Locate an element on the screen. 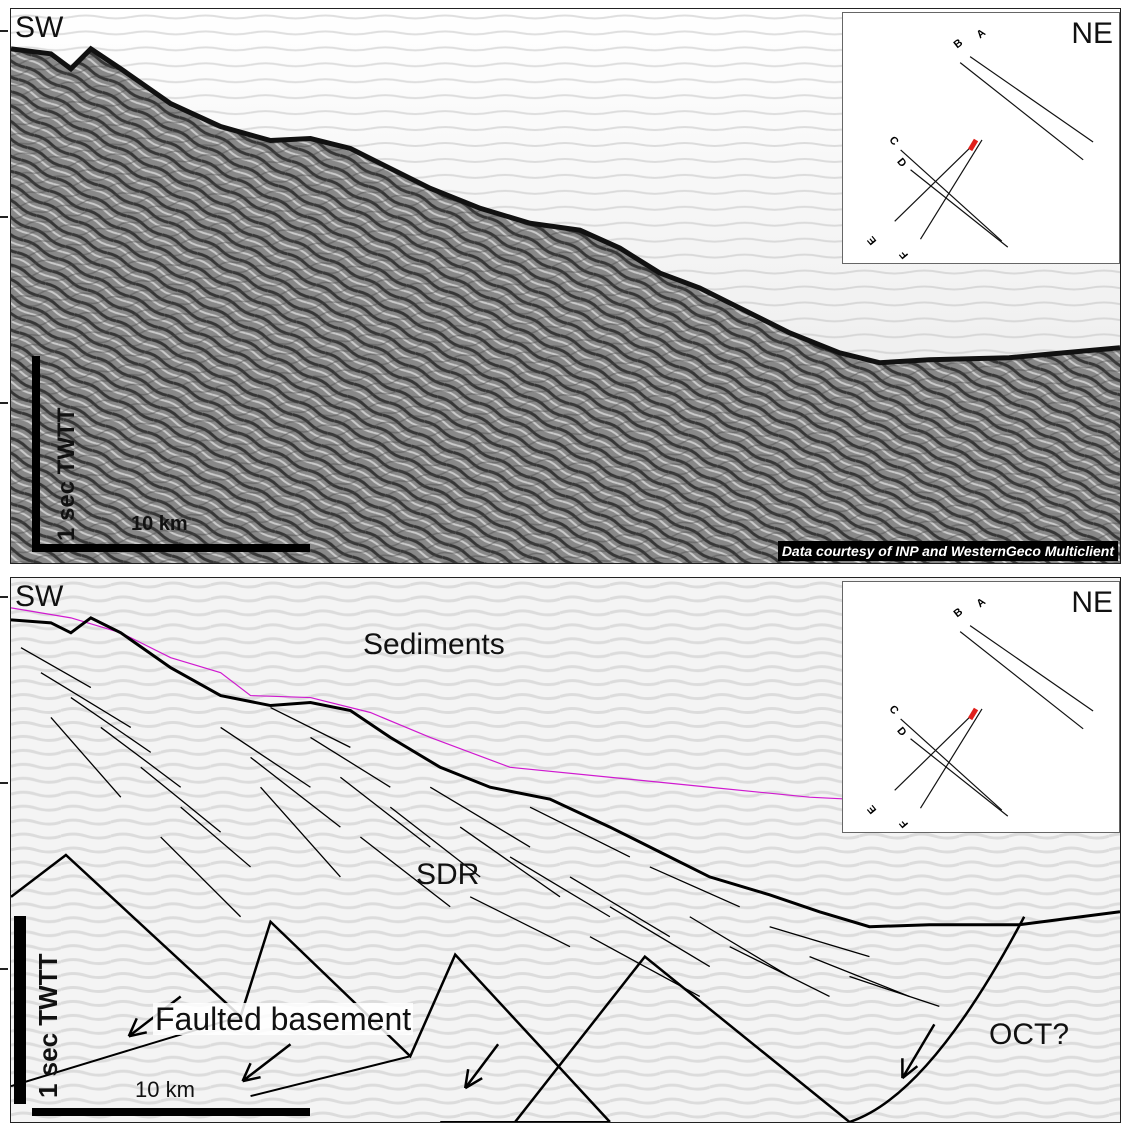  faulted-basement-label: Faulted basement is located at coordinates (283, 1019).